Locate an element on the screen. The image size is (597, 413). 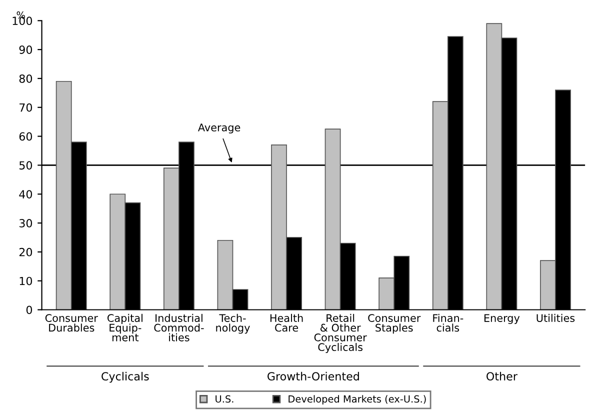
ref-line-label: Average is located at coordinates (219, 129).